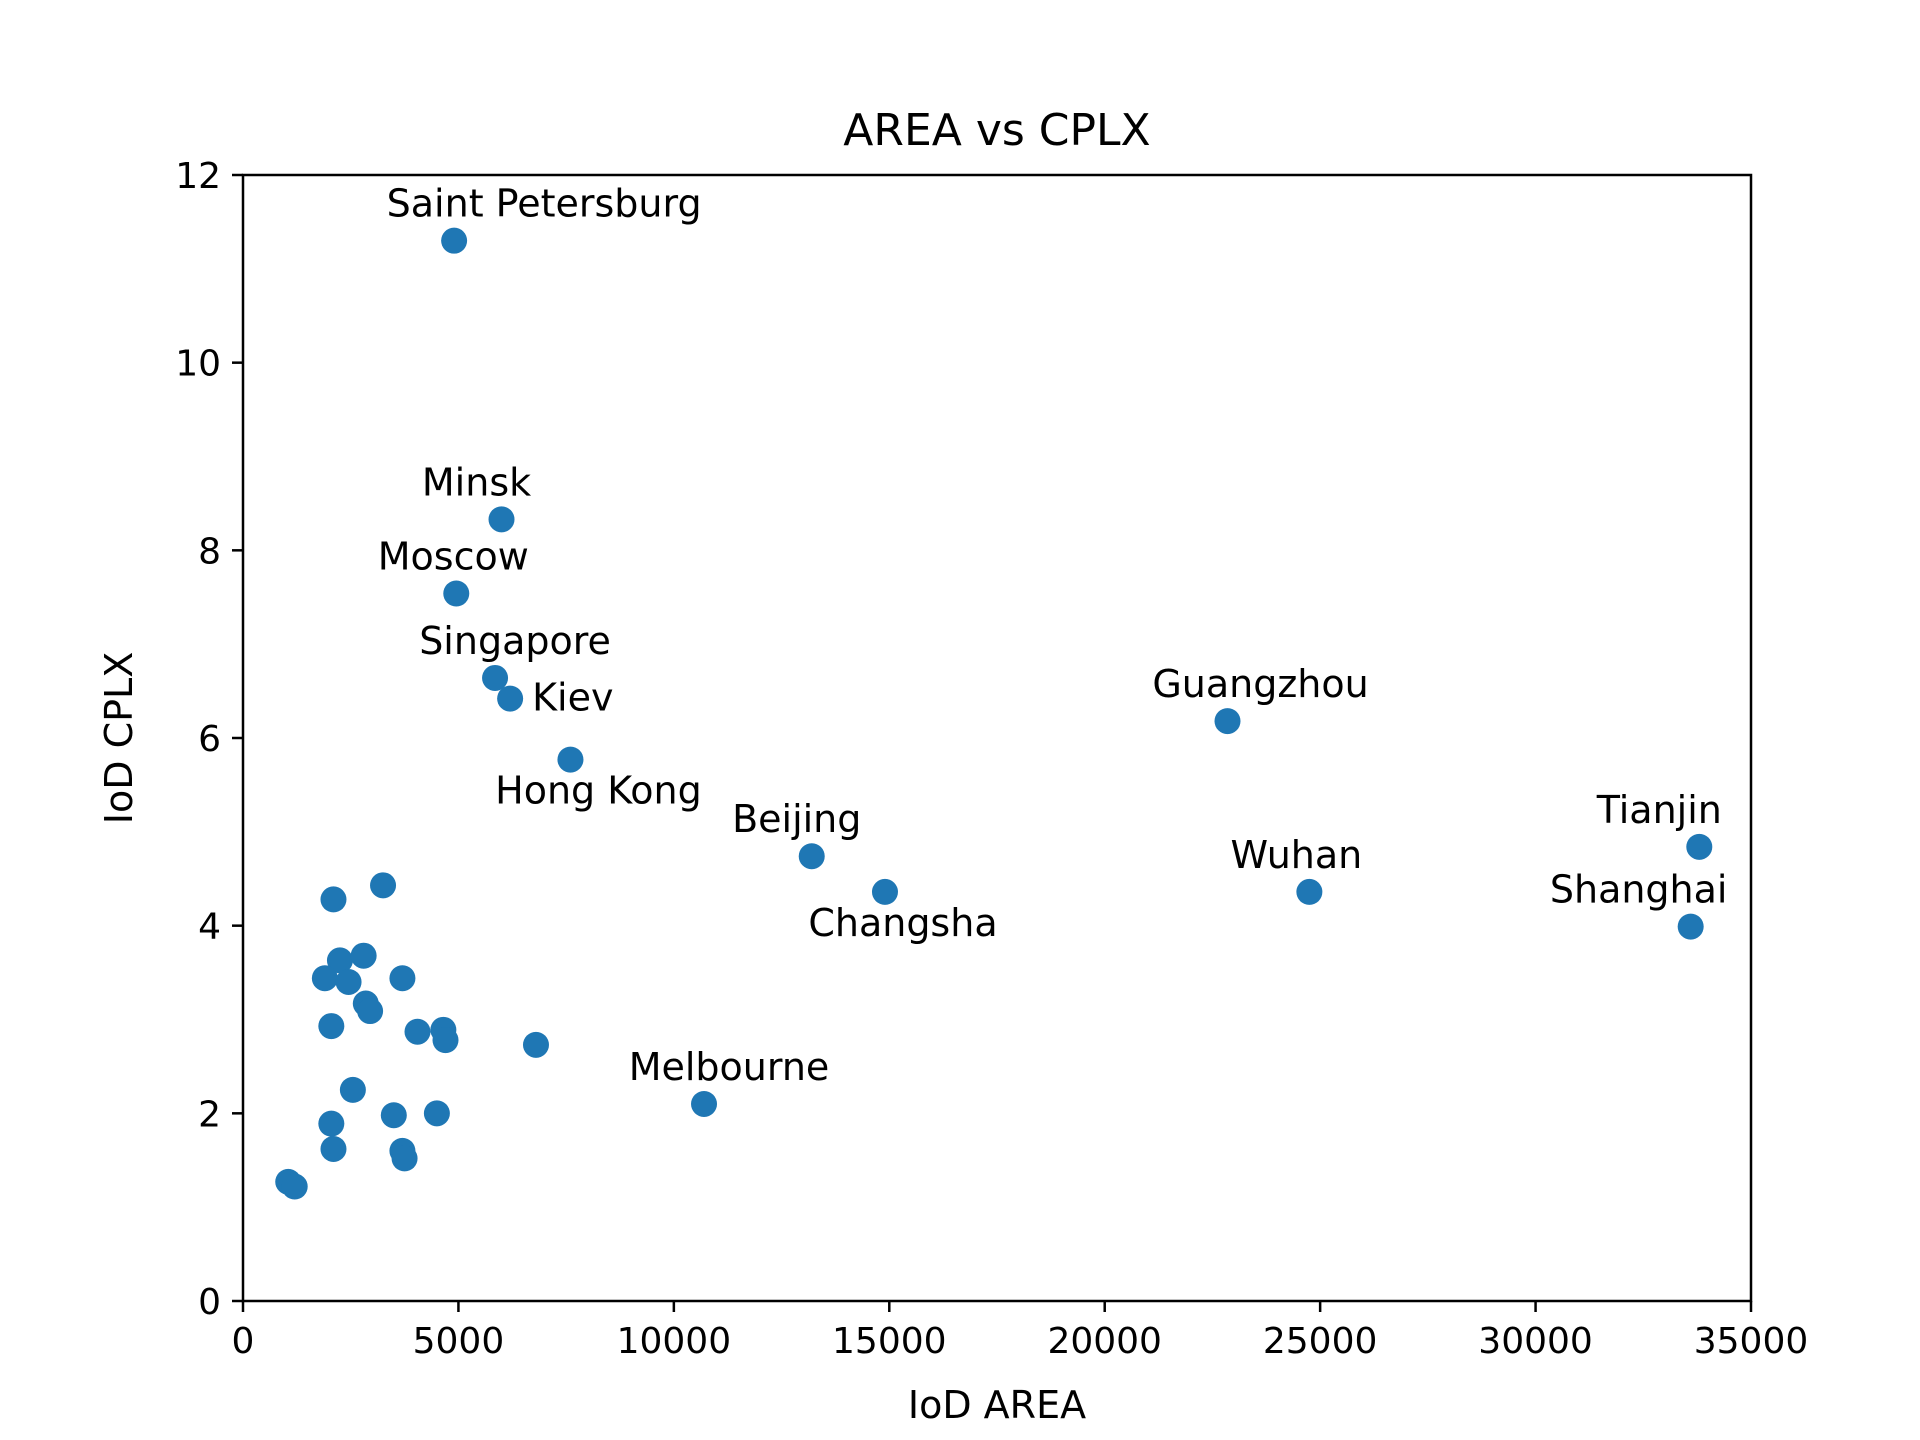  What do you see at coordinates (997, 1405) in the screenshot?
I see `x-axis-label: IoD AREA` at bounding box center [997, 1405].